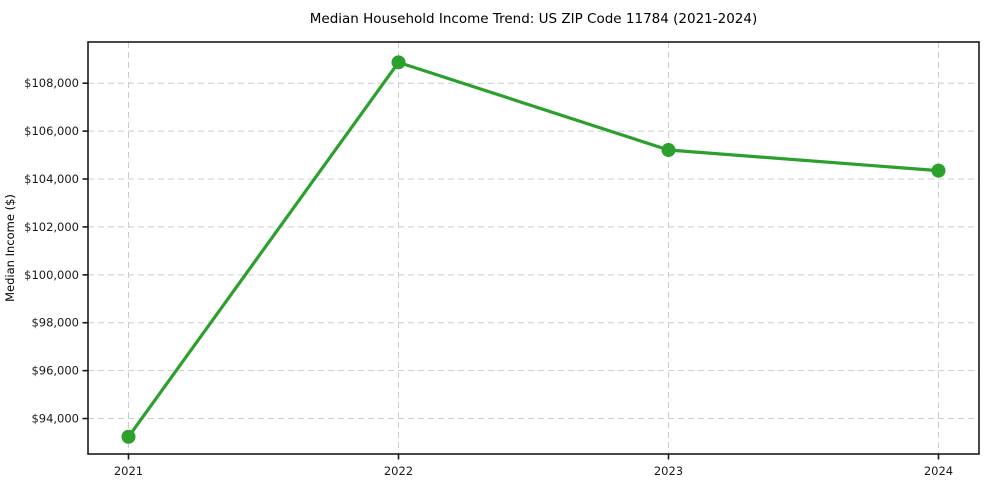 This screenshot has height=490, width=989. What do you see at coordinates (128, 471) in the screenshot?
I see `x-tick-label: 2021` at bounding box center [128, 471].